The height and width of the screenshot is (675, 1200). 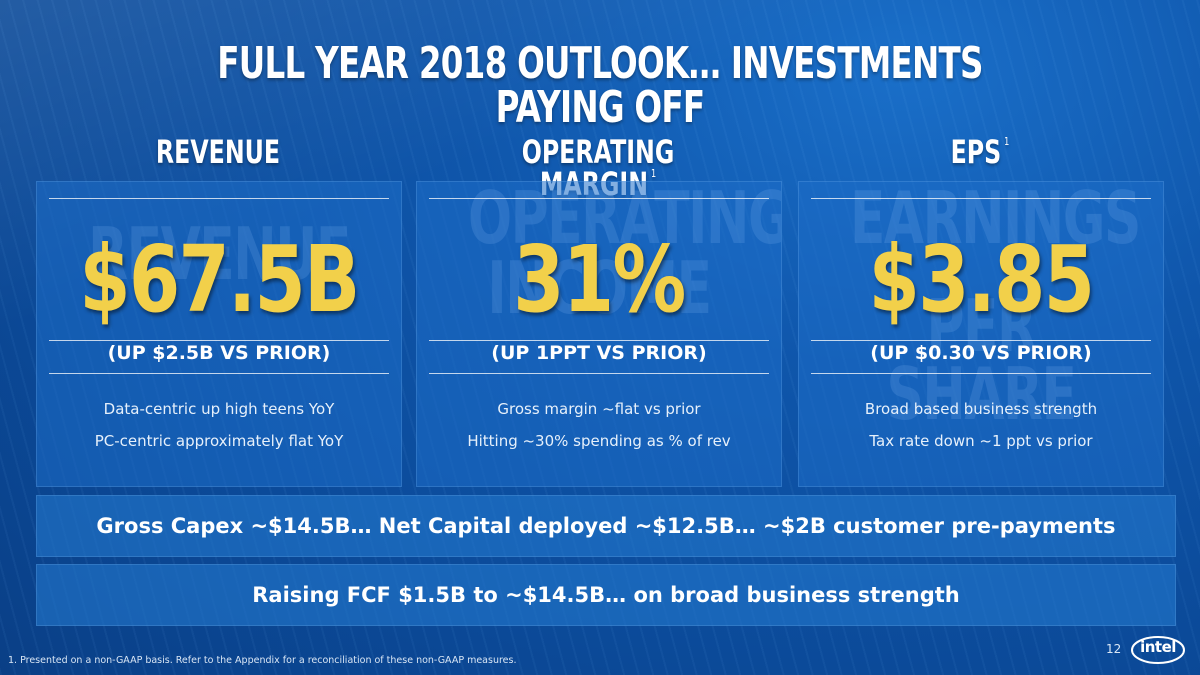 What do you see at coordinates (1158, 647) in the screenshot?
I see `intel-logo-text: intel` at bounding box center [1158, 647].